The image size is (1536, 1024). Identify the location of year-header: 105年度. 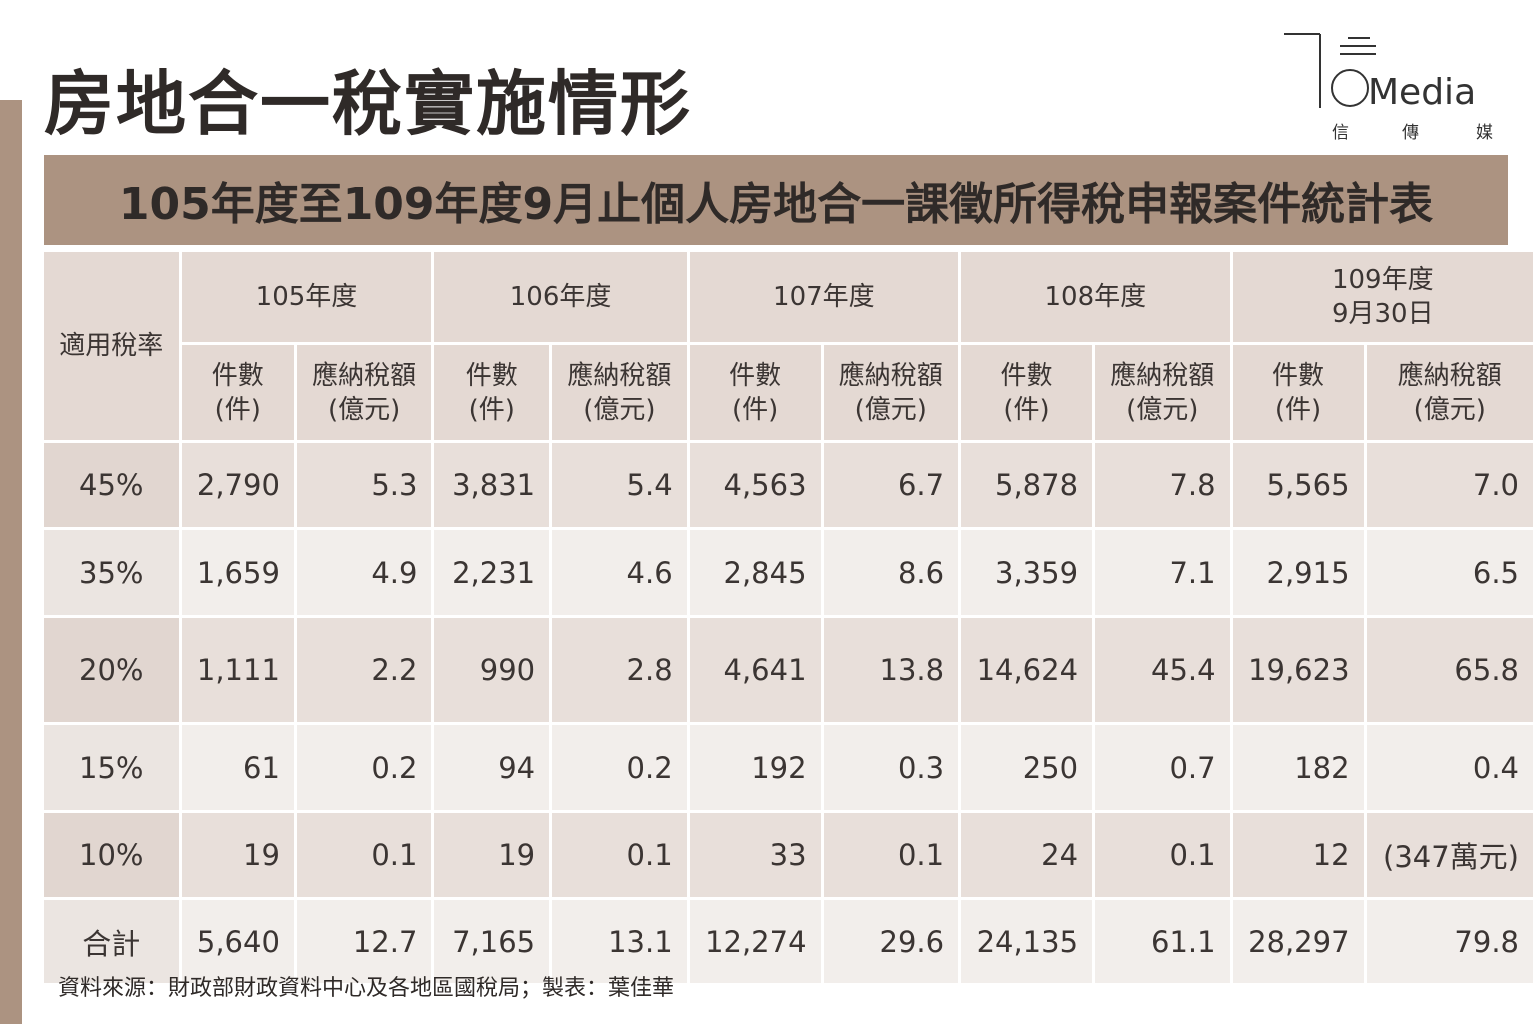
(306, 297).